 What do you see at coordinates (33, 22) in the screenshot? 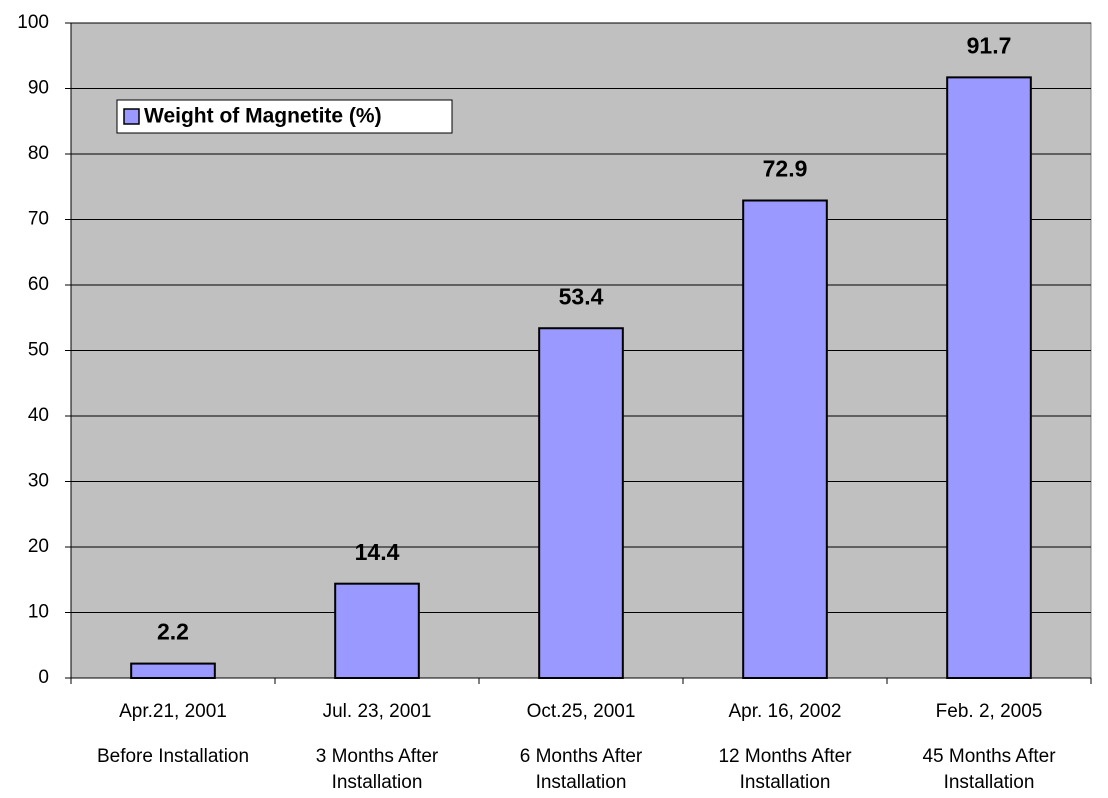
I see `y-tick-label: 100` at bounding box center [33, 22].